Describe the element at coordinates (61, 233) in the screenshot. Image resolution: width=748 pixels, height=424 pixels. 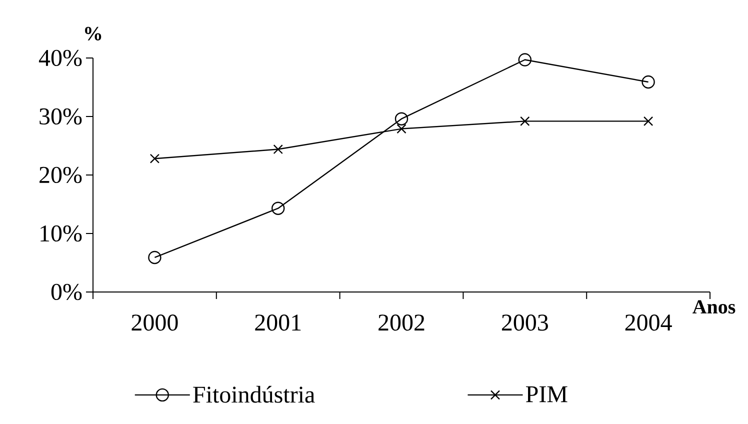
I see `y-tick-label: 10%` at that location.